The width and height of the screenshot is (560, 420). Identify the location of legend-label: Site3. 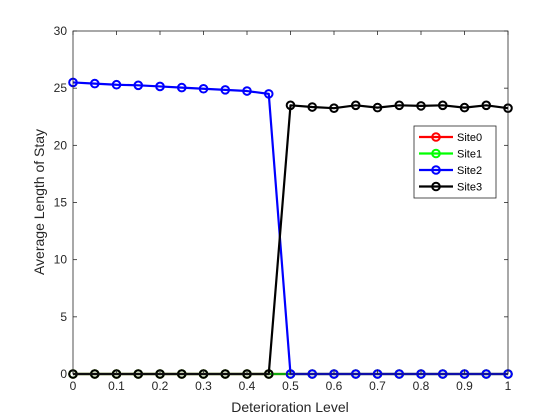
(469, 188).